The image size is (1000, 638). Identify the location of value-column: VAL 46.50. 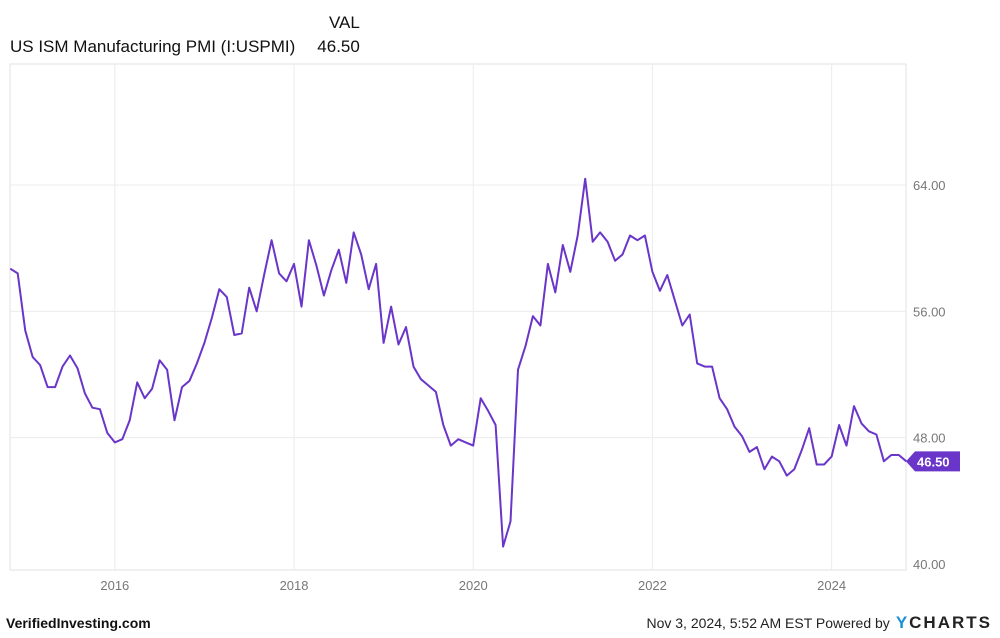
(338, 35).